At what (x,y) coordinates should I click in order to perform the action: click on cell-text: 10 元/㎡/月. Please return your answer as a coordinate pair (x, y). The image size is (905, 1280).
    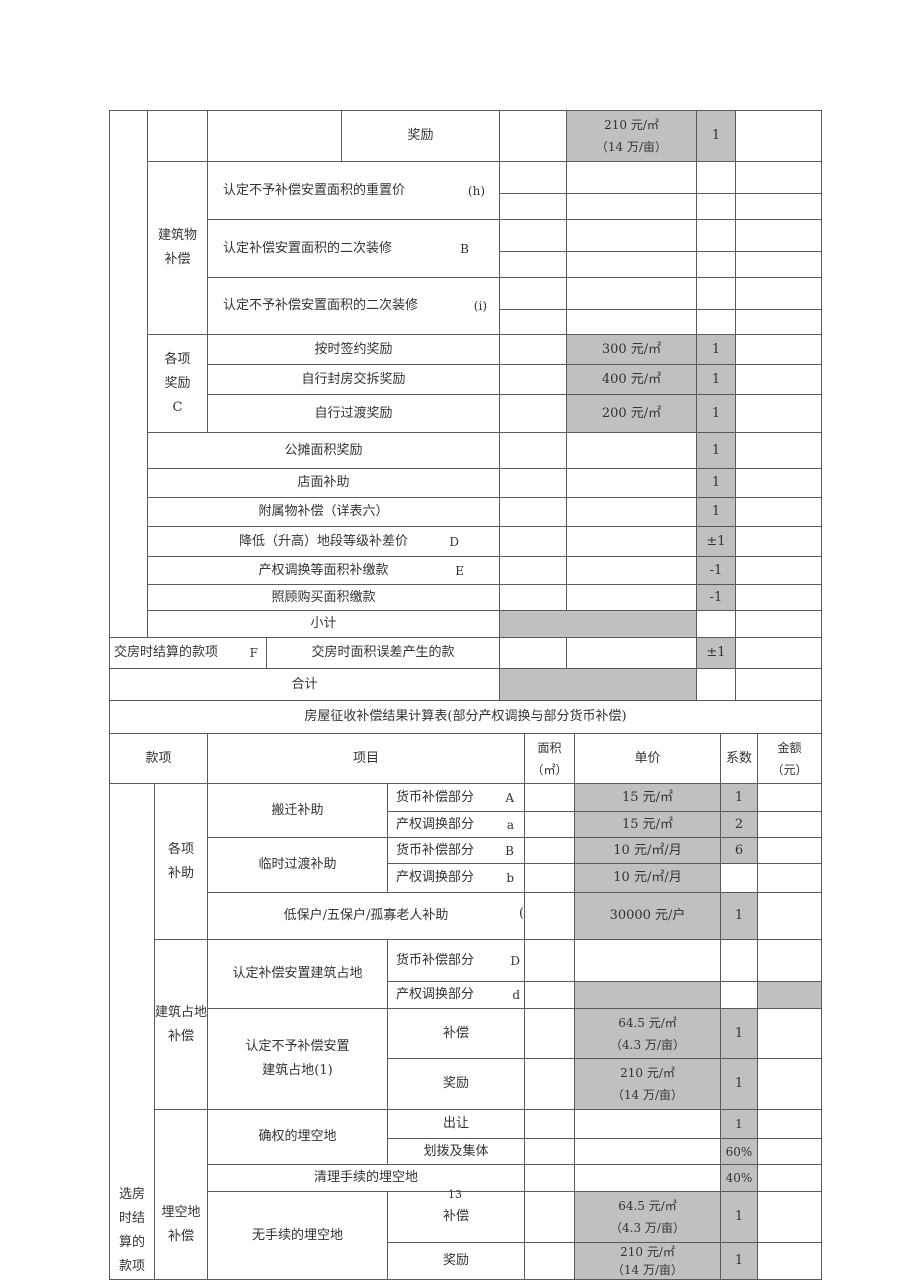
    Looking at the image, I should click on (647, 850).